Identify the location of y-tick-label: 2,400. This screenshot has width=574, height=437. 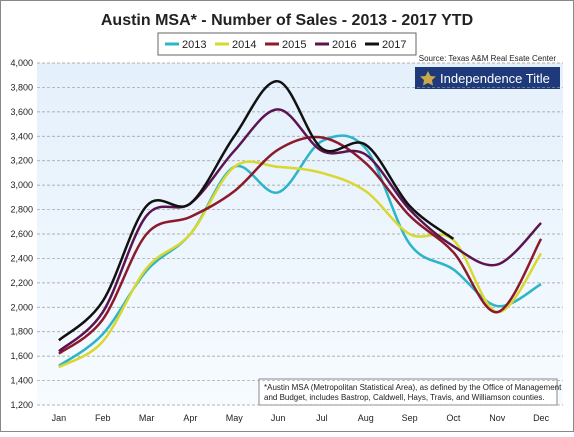
(21, 258).